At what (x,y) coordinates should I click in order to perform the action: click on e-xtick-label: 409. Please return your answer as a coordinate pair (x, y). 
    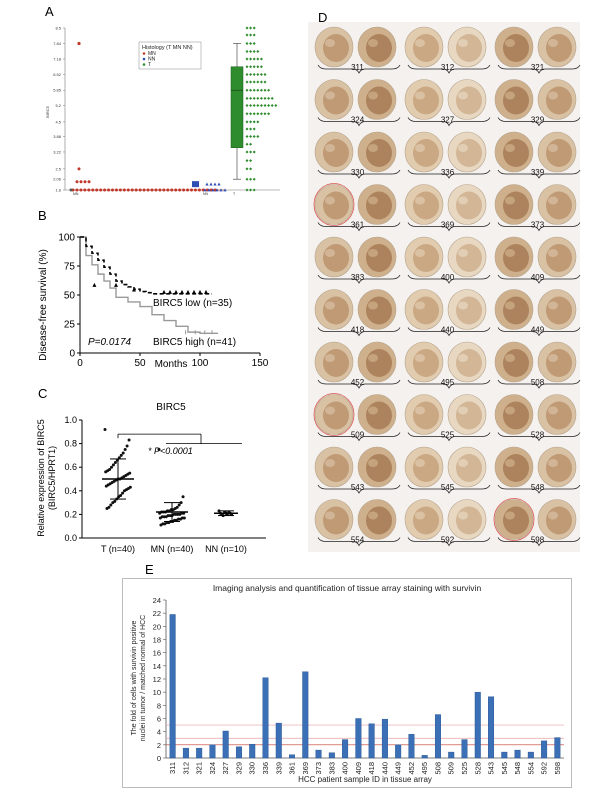
    Looking at the image, I should click on (358, 768).